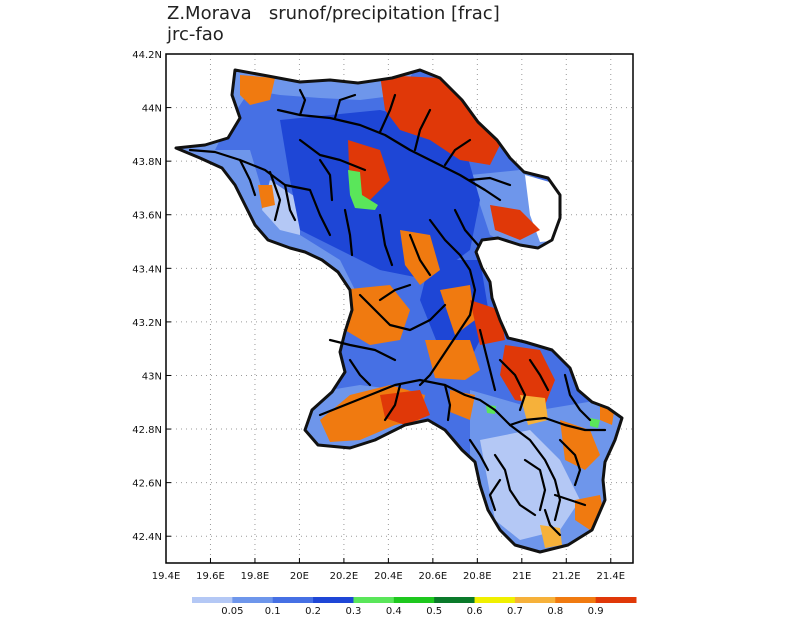  What do you see at coordinates (388, 576) in the screenshot?
I see `x-tick-label: 20.4E` at bounding box center [388, 576].